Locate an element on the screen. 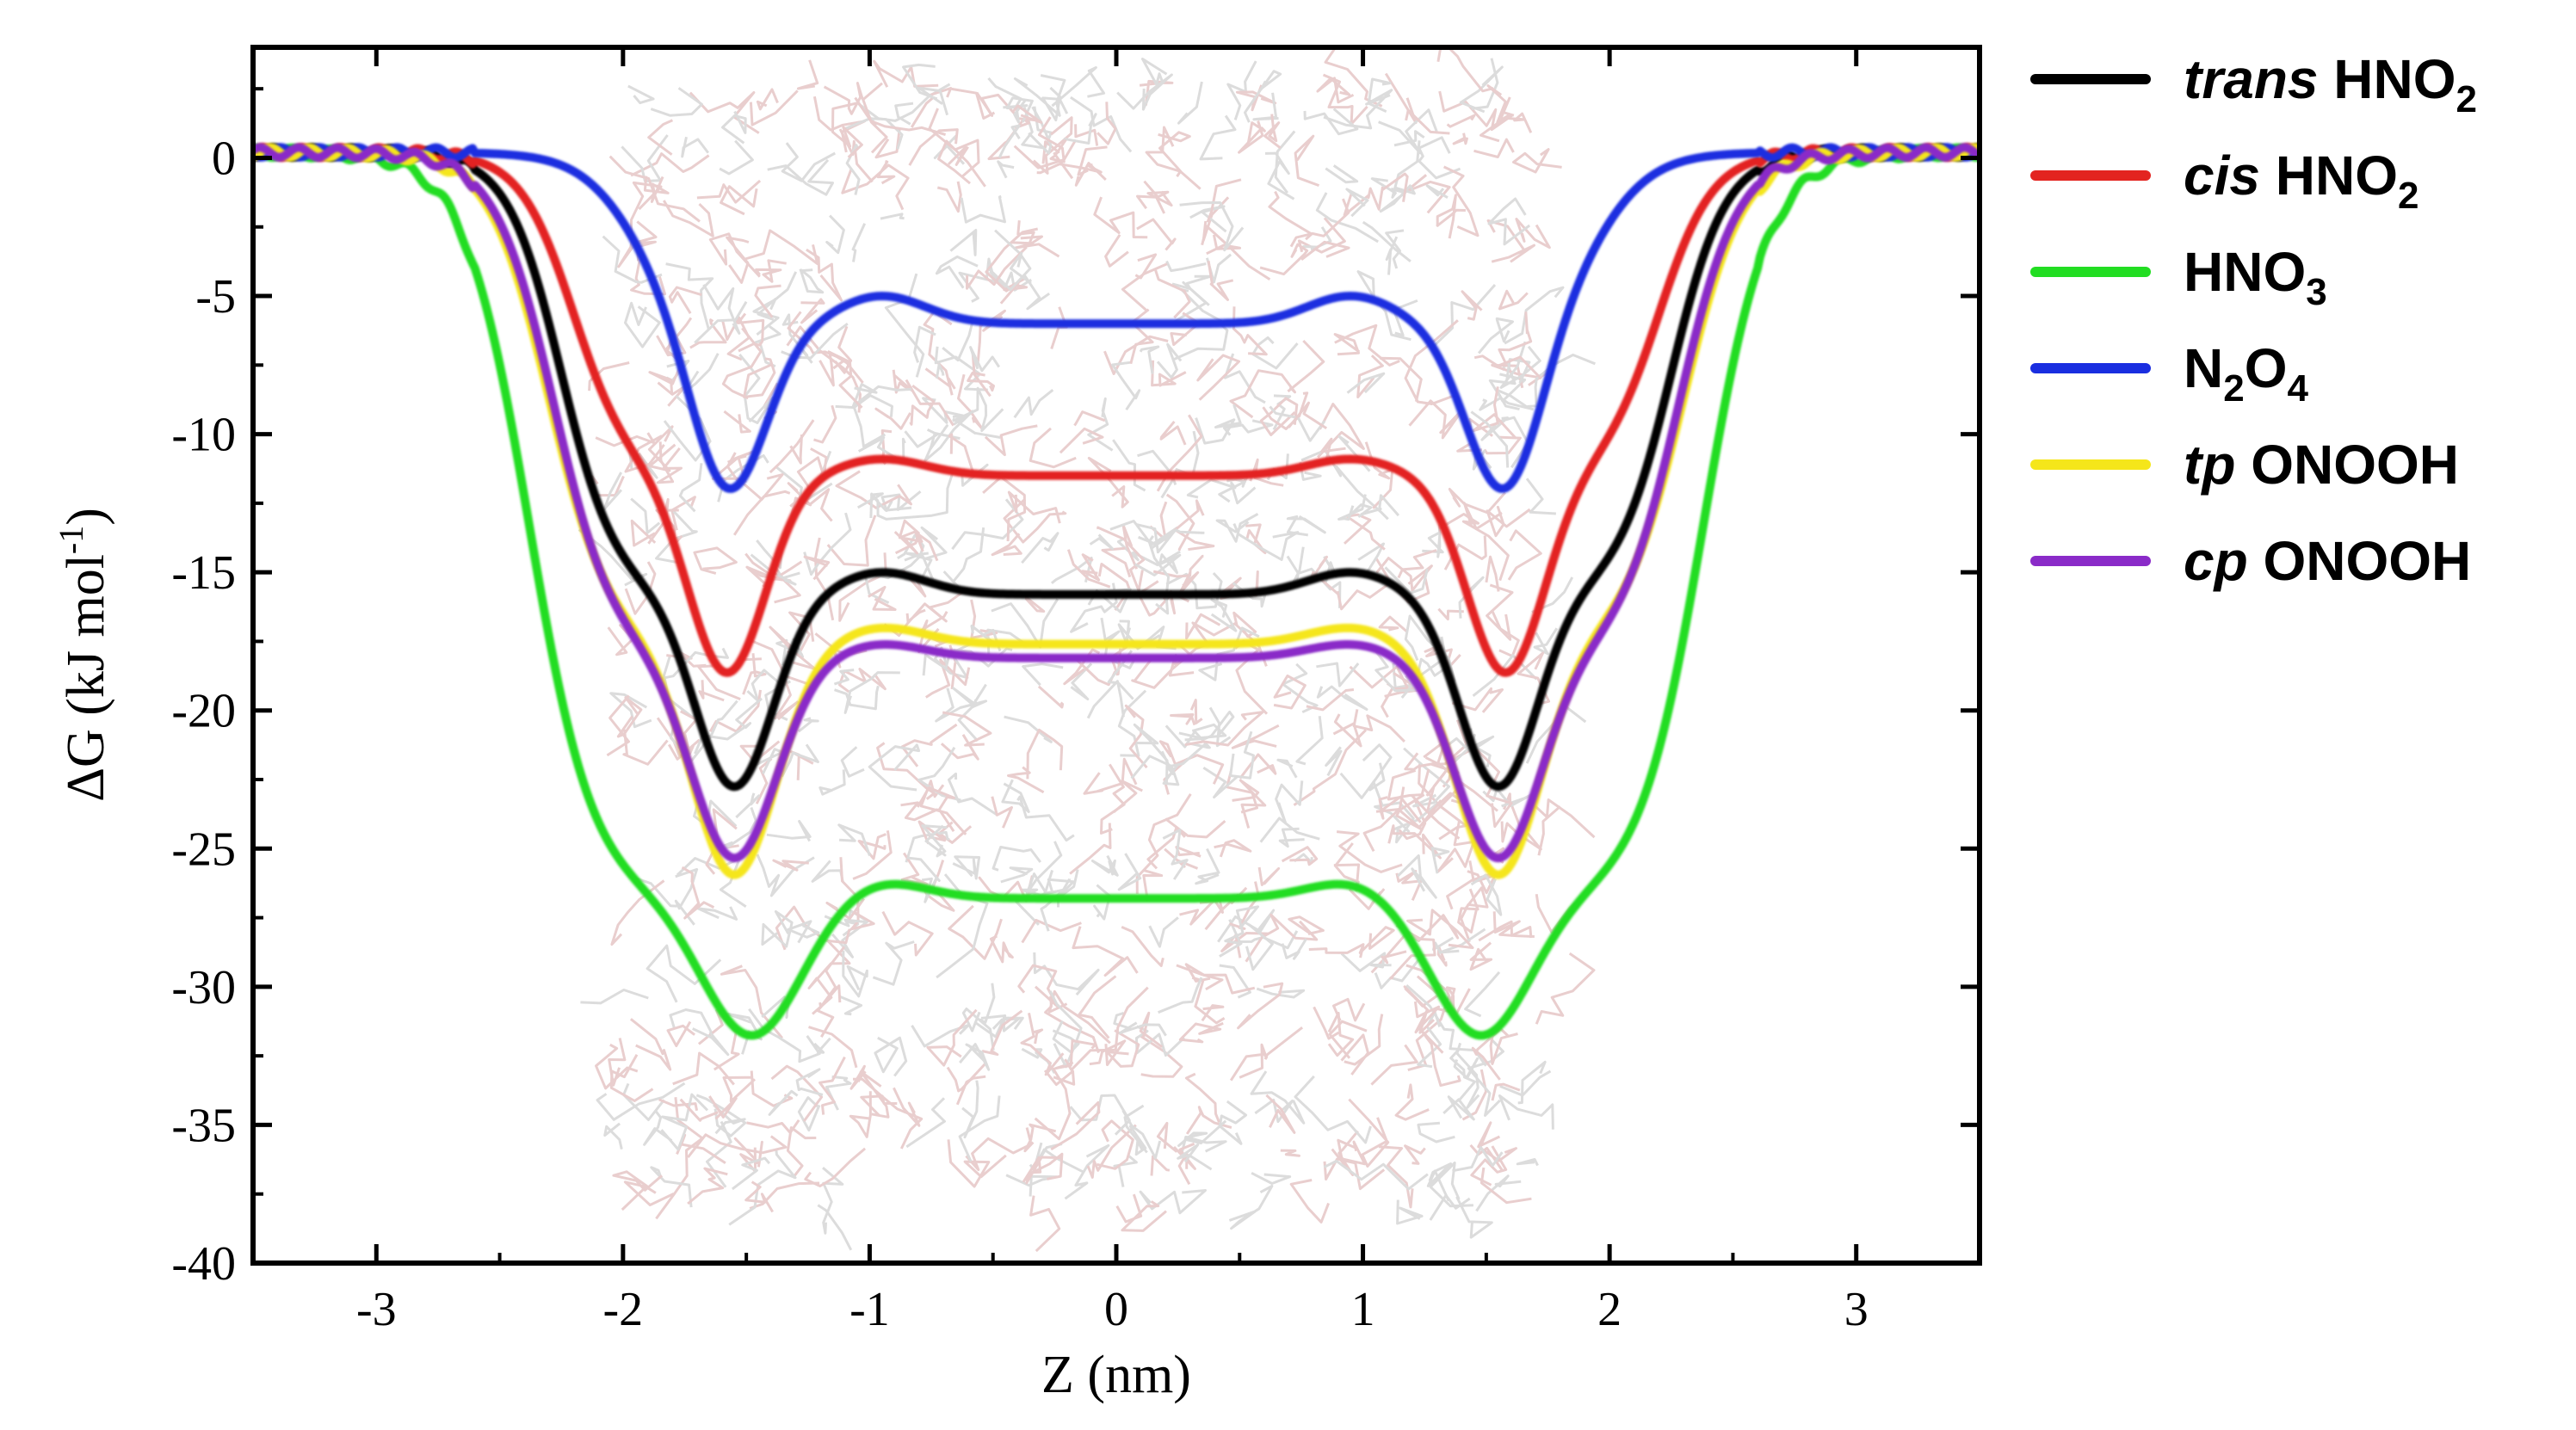 The height and width of the screenshot is (1430, 2576). legend-item: cp ONOOH is located at coordinates (2250, 561).